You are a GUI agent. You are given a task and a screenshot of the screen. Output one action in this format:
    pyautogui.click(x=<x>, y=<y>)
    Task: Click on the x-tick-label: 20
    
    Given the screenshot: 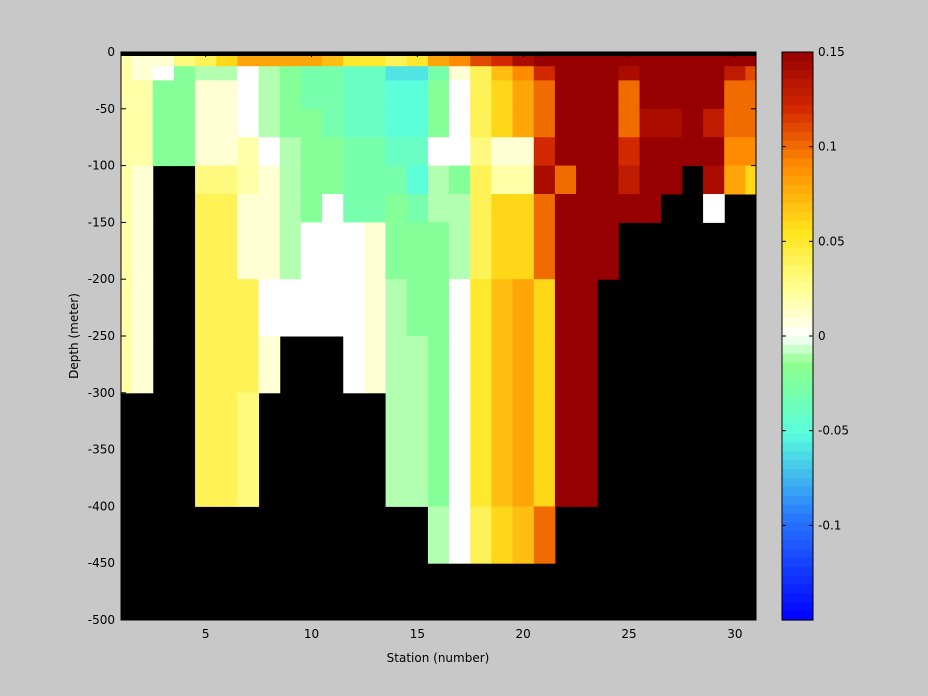 What is the action you would take?
    pyautogui.click(x=523, y=634)
    